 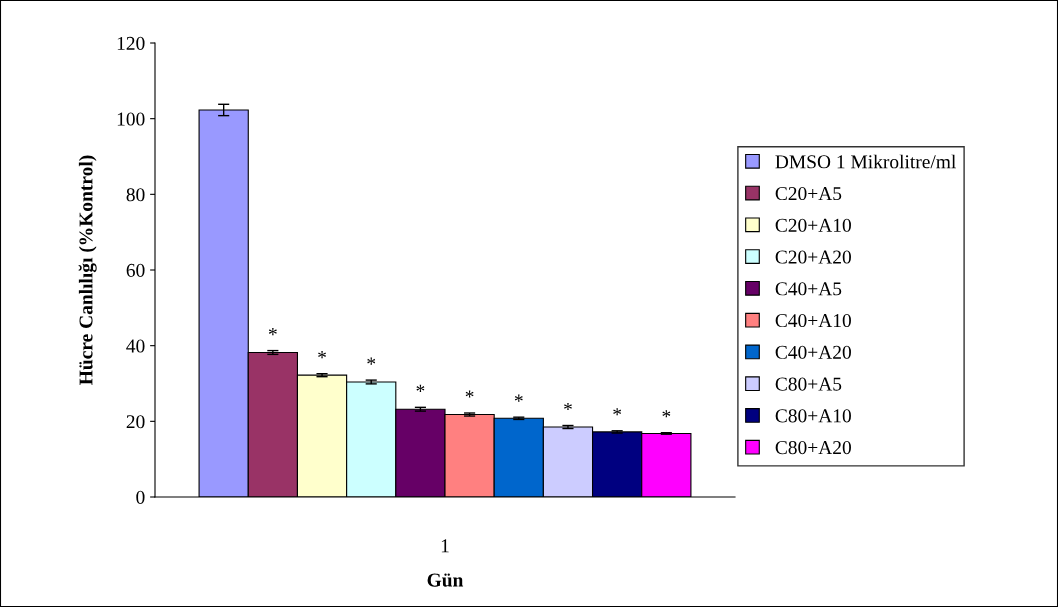 I want to click on y-axis-title: Hücre Canlılığı (%Kontrol), so click(x=87, y=270).